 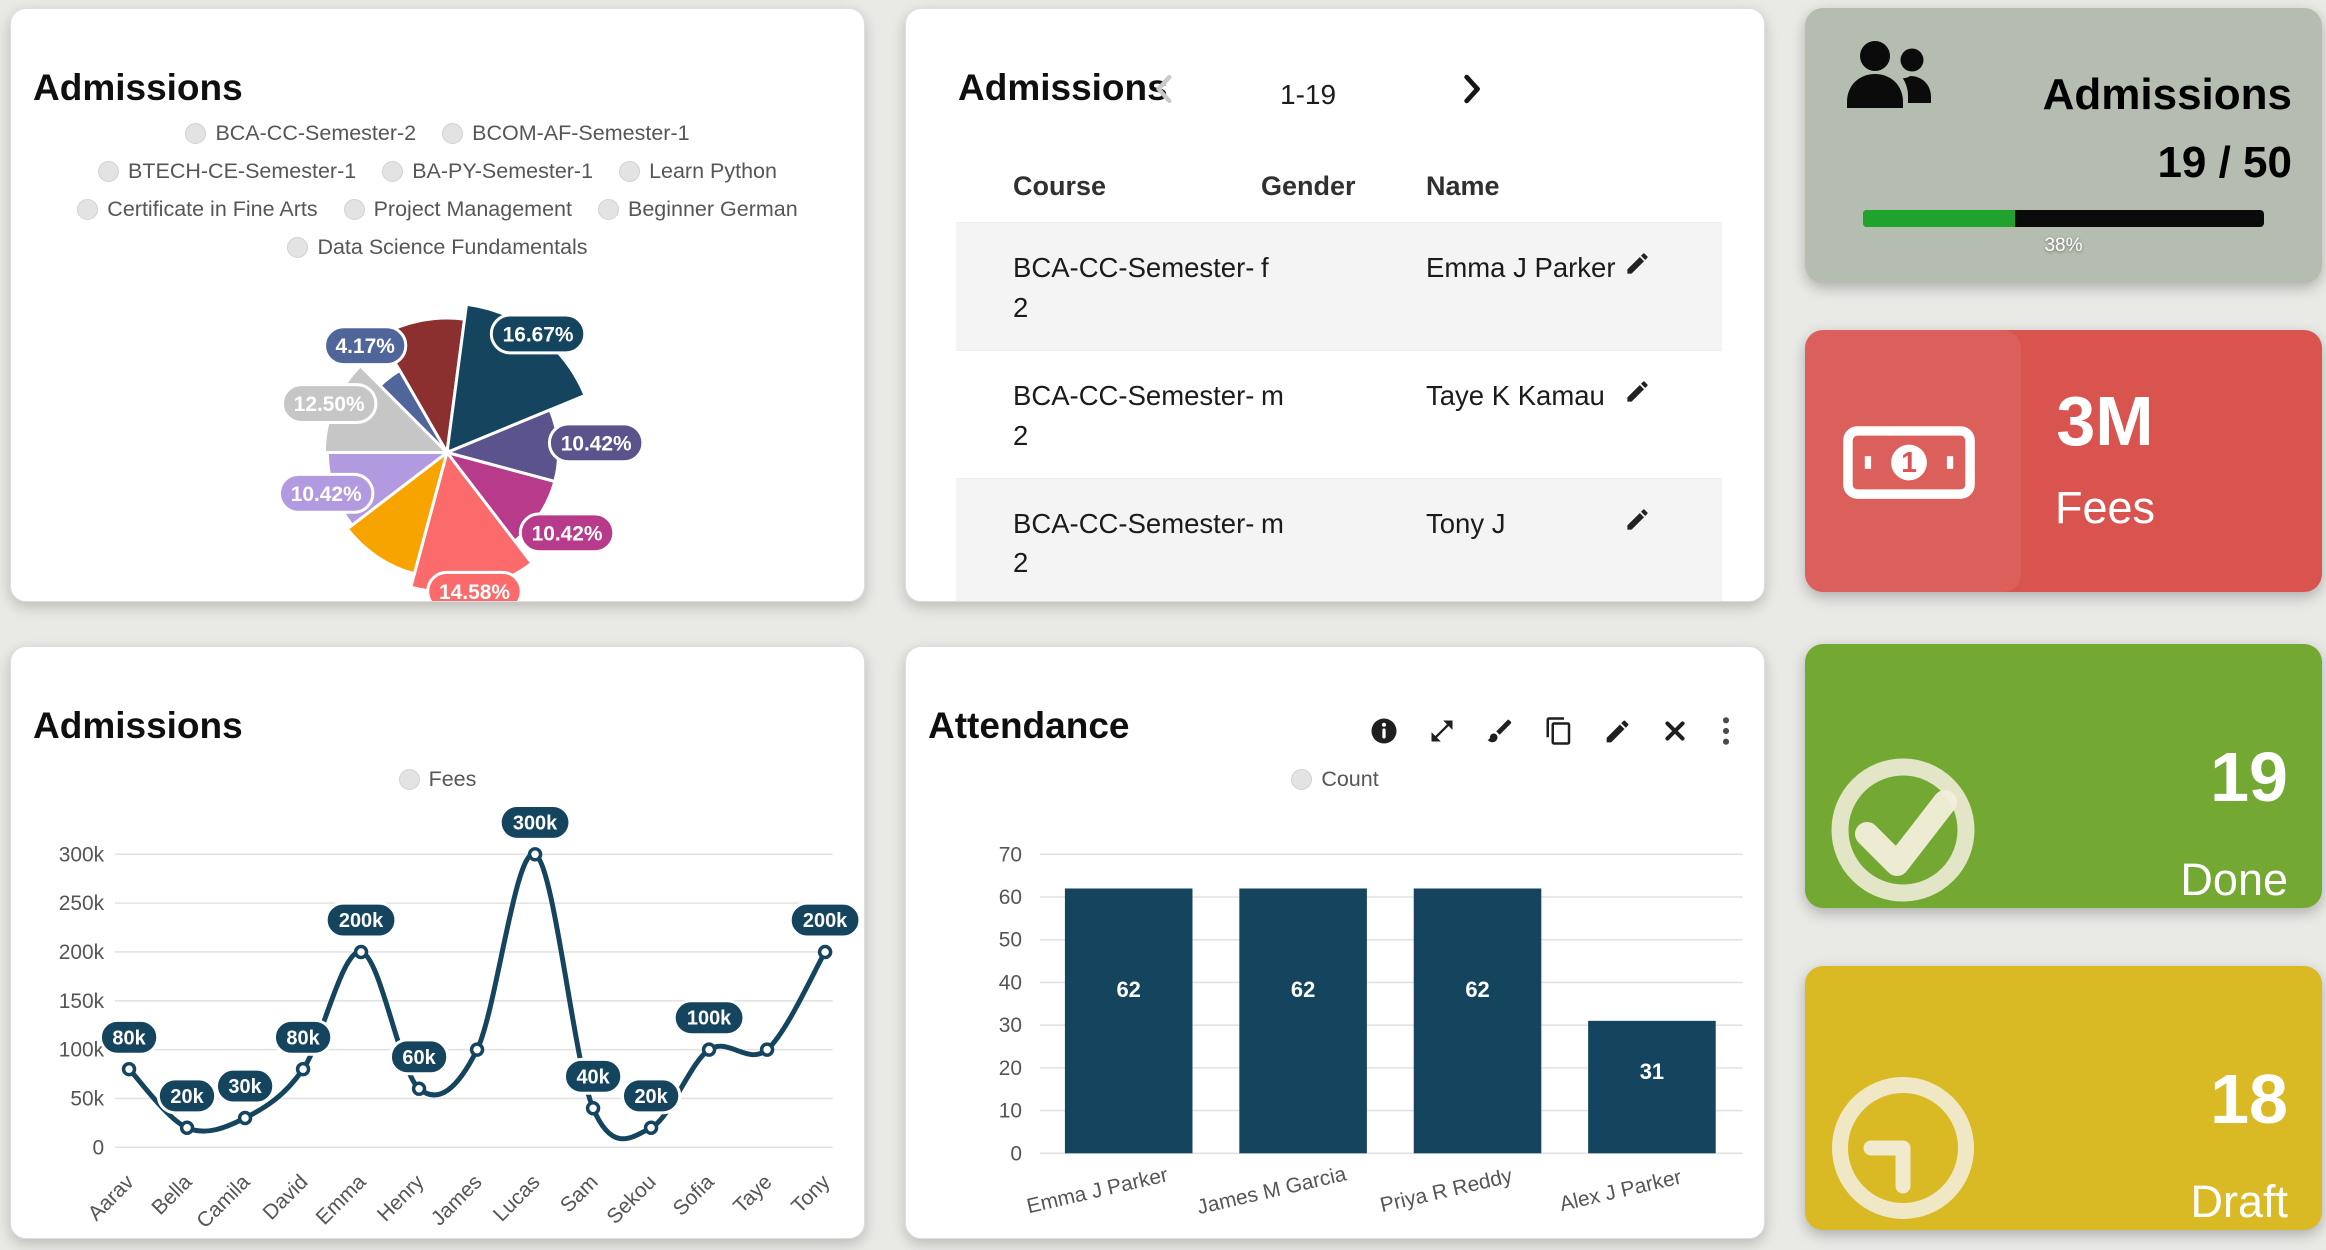 What do you see at coordinates (366, 346) in the screenshot?
I see `svg-text: 4.17%` at bounding box center [366, 346].